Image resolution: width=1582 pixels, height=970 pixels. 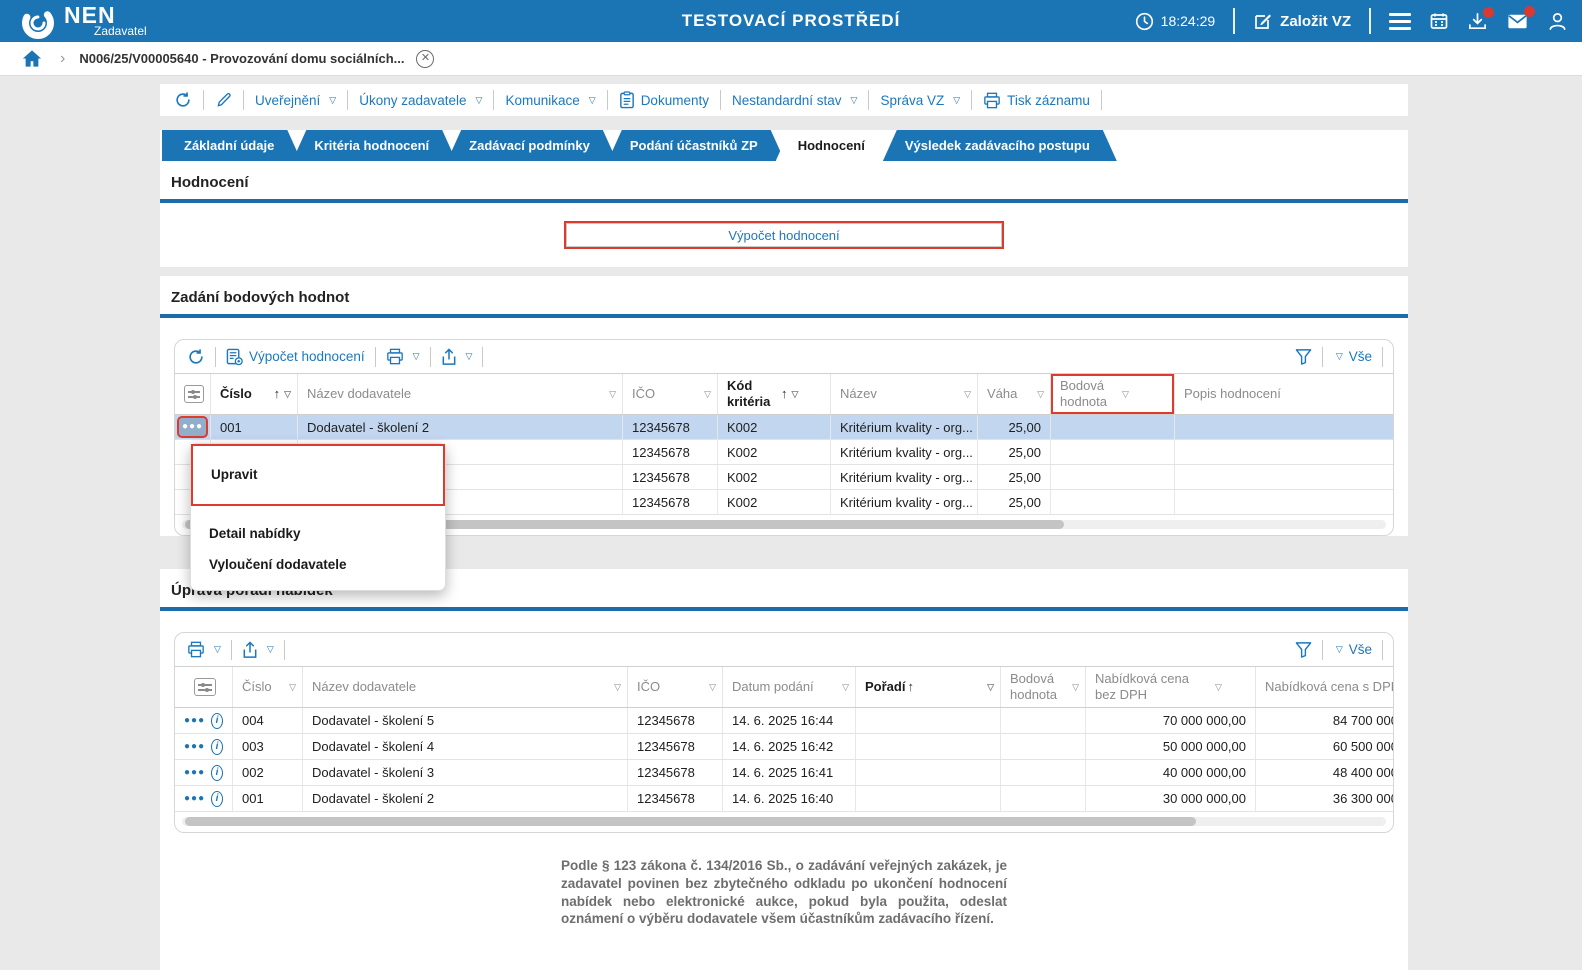 What do you see at coordinates (421, 100) in the screenshot?
I see `menu-ukony-zadavatele: Úkony zadavatele ▽` at bounding box center [421, 100].